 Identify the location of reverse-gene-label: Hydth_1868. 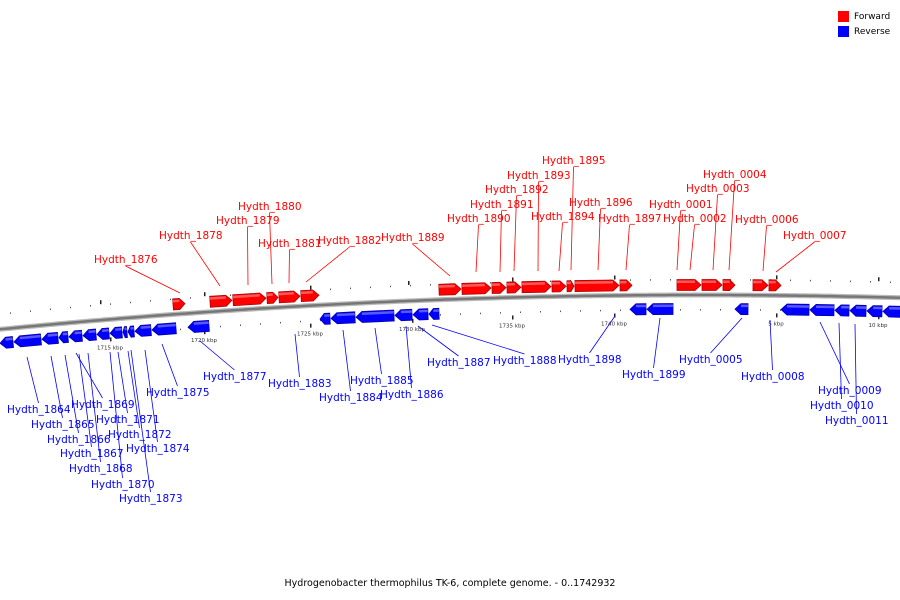
(101, 469).